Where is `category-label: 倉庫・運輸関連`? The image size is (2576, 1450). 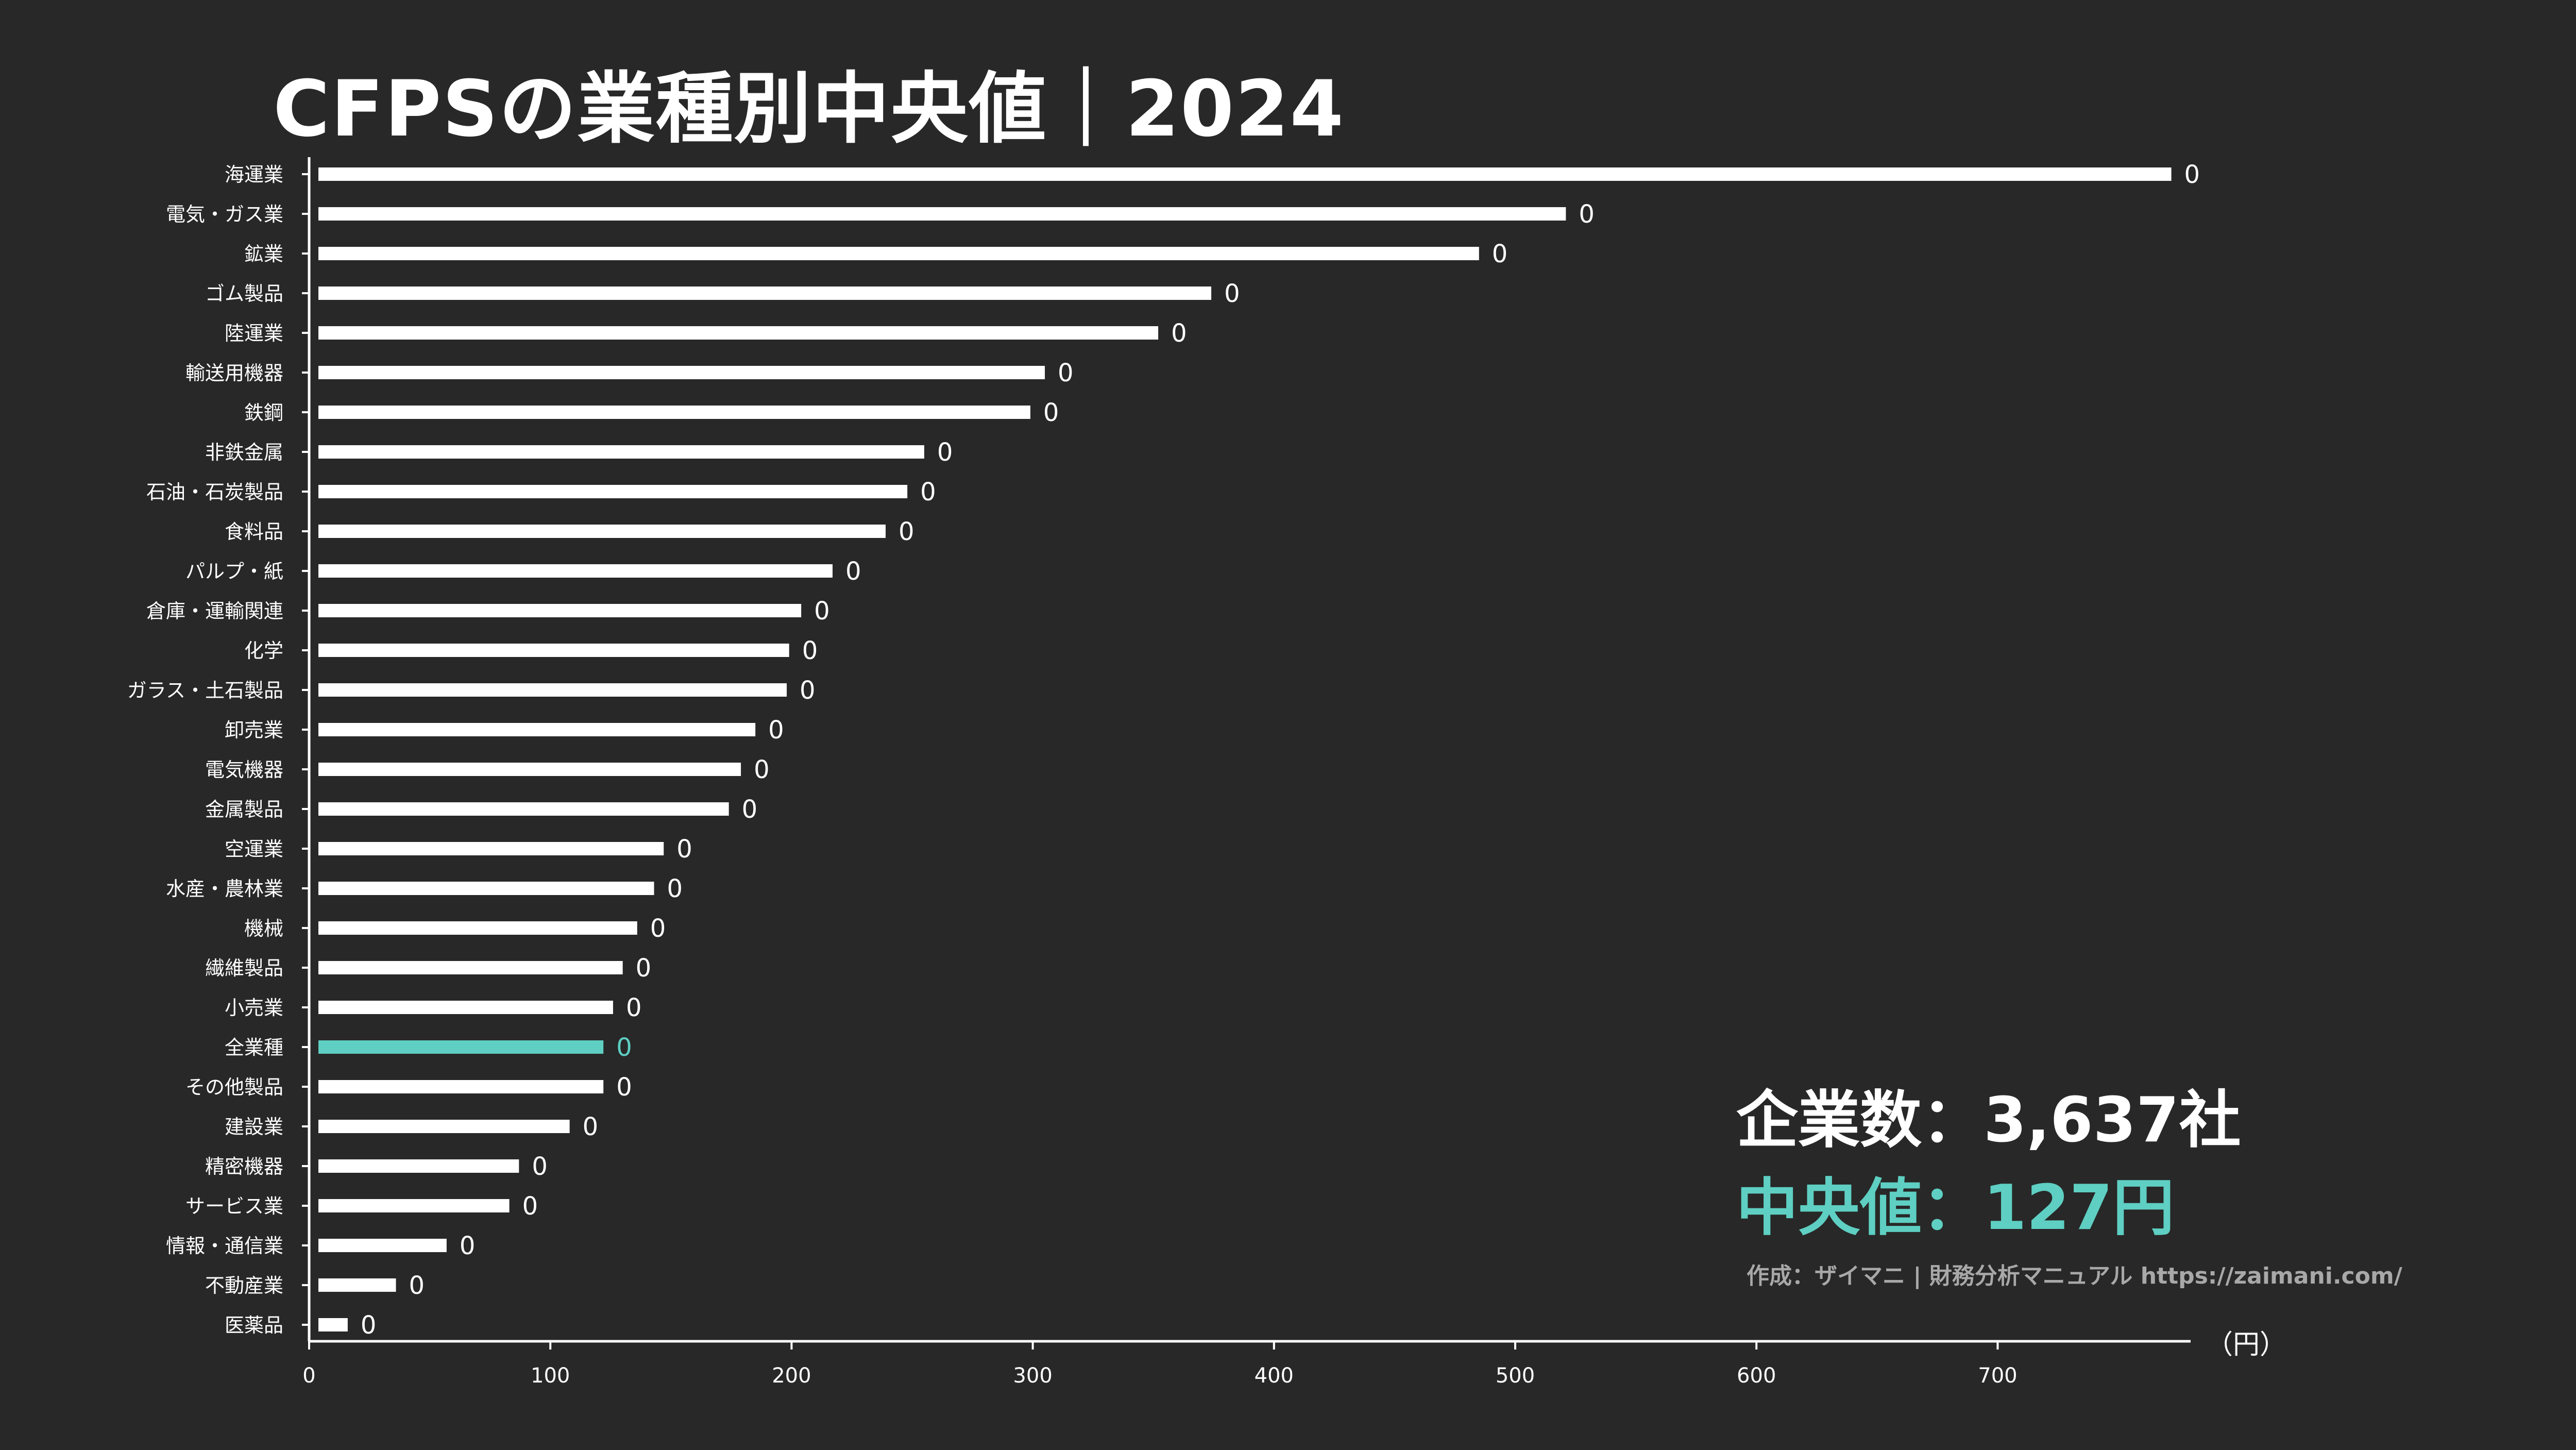
category-label: 倉庫・運輸関連 is located at coordinates (214, 611).